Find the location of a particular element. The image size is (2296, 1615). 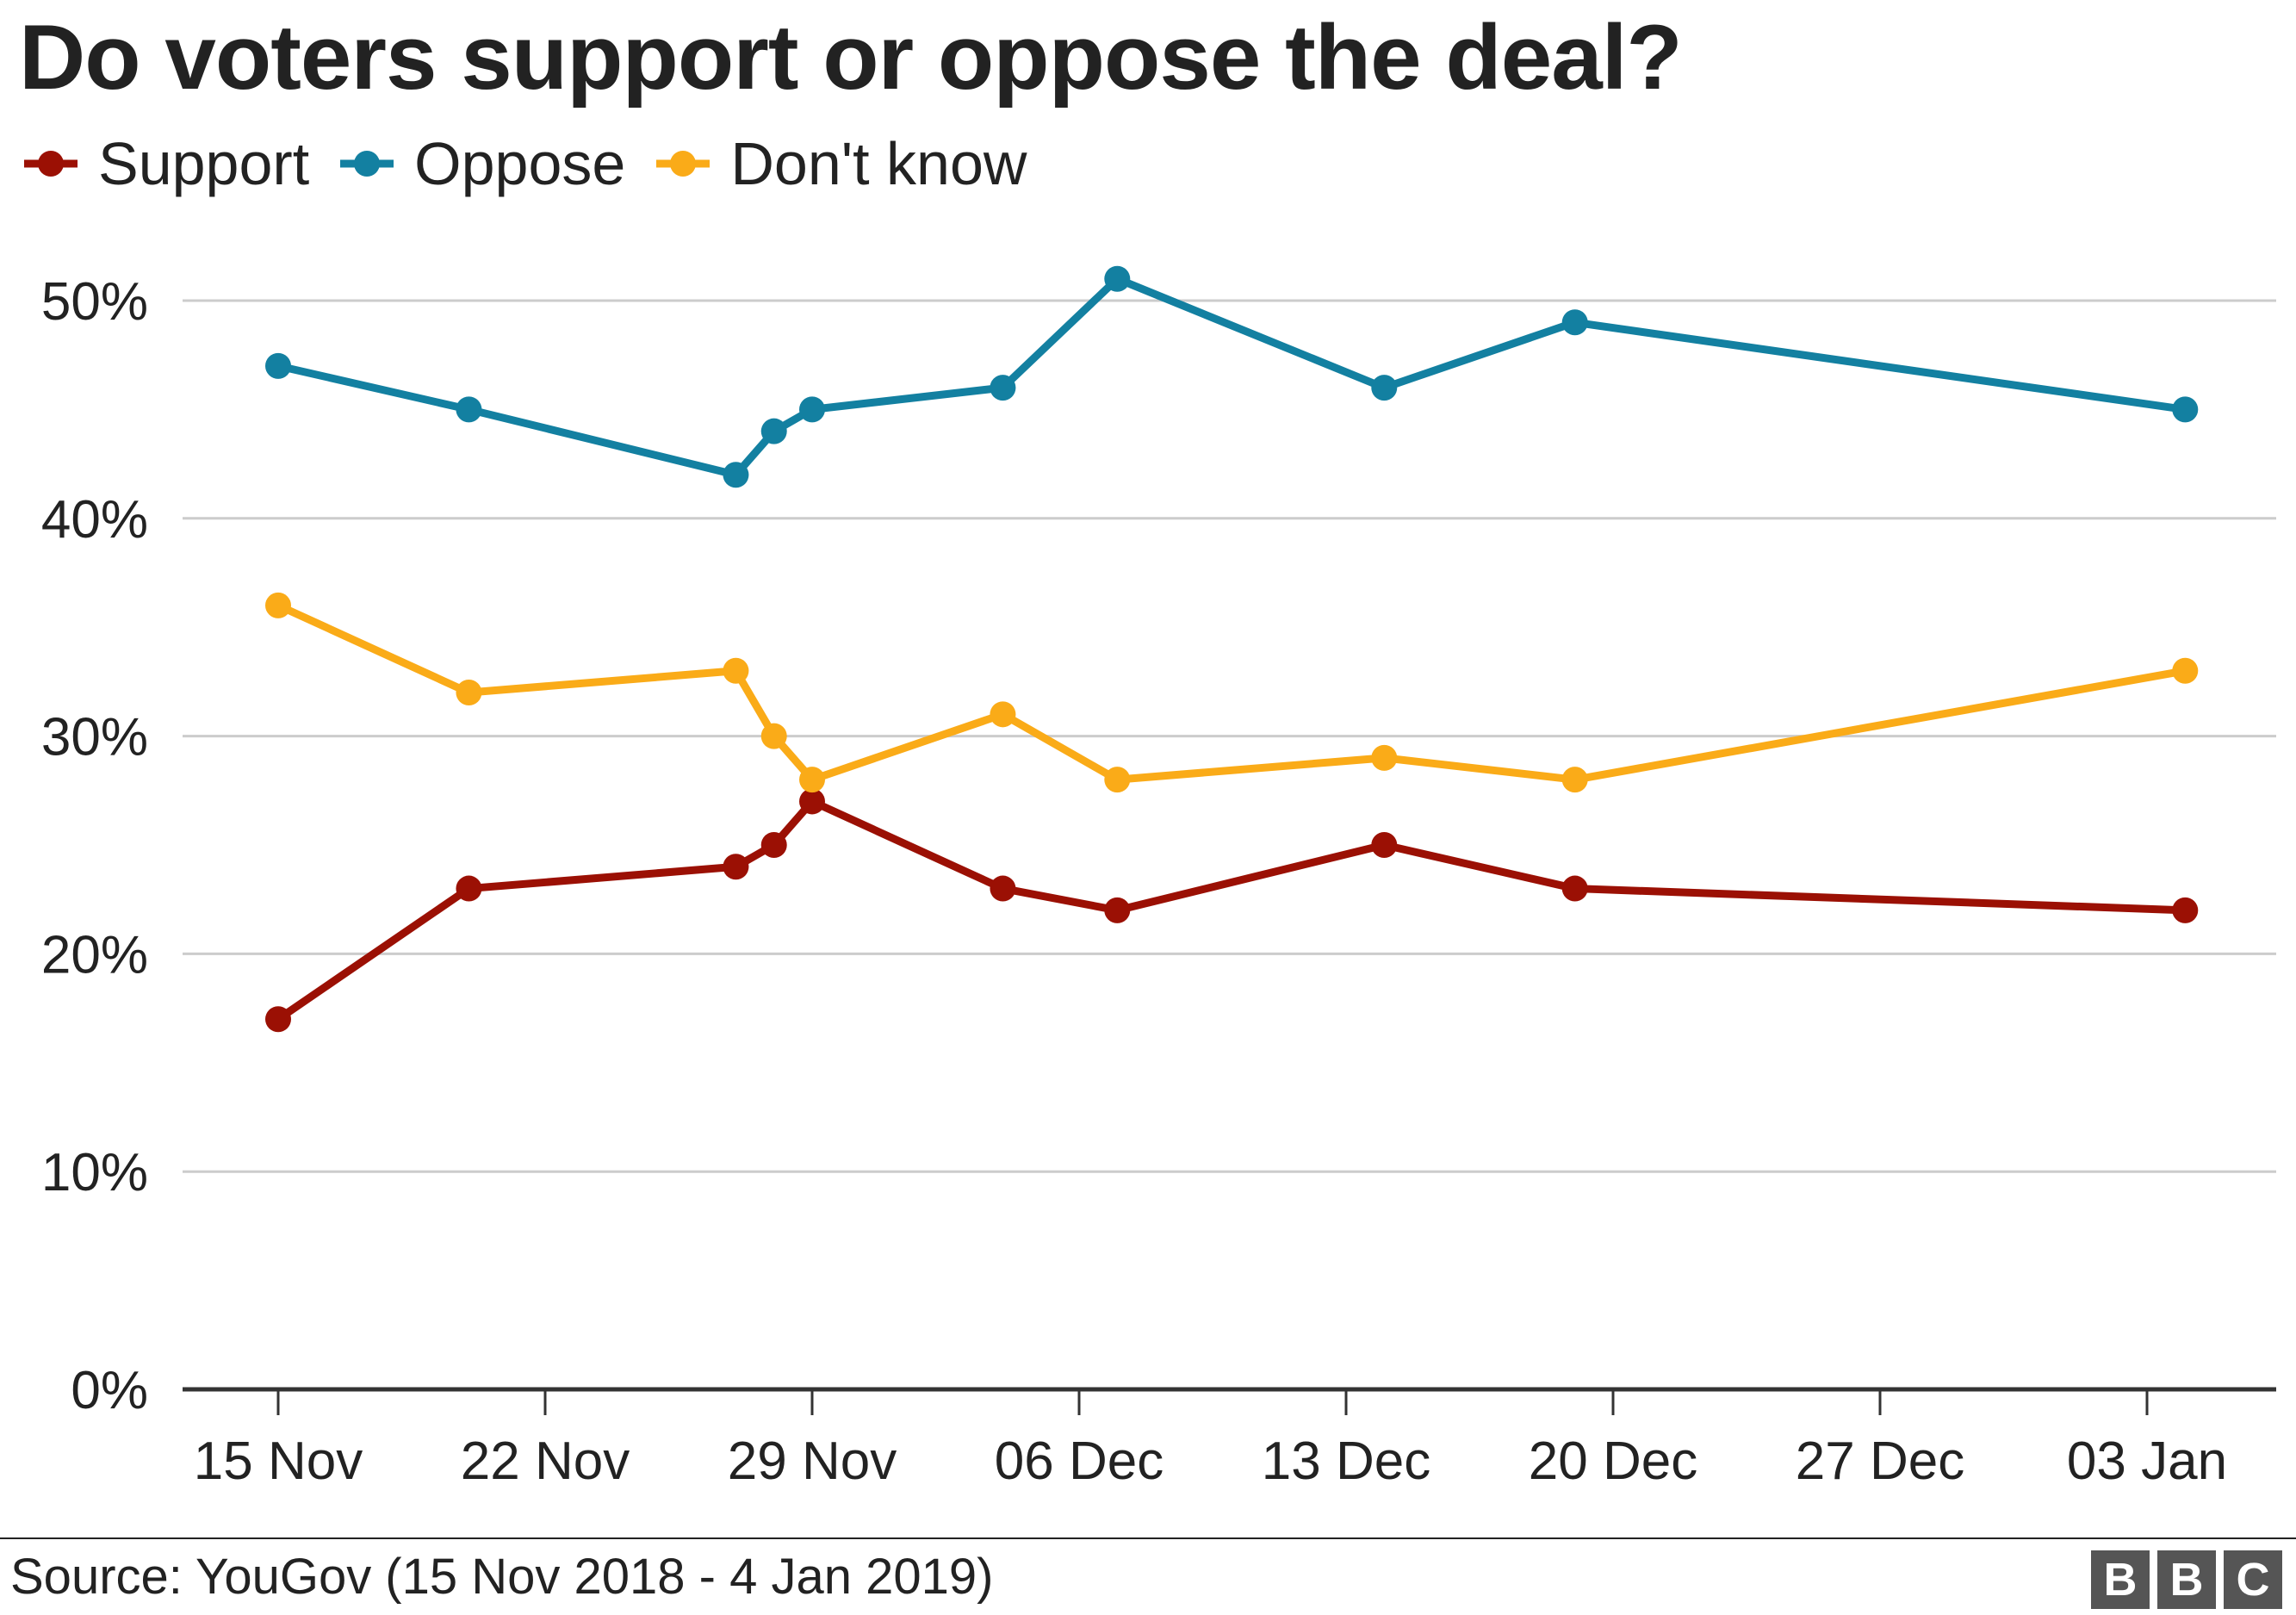

series-support is located at coordinates (1232, 910).